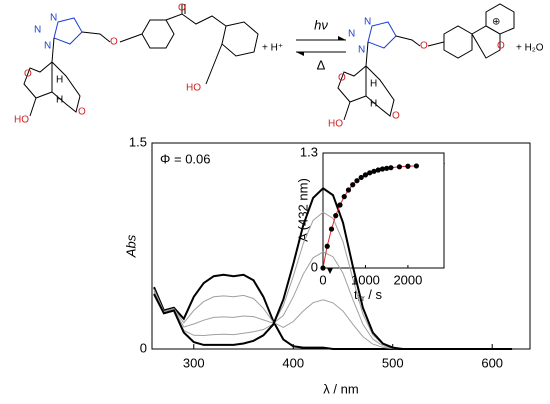  Describe the element at coordinates (496, 22) in the screenshot. I see `atom-label: ⊕` at that location.